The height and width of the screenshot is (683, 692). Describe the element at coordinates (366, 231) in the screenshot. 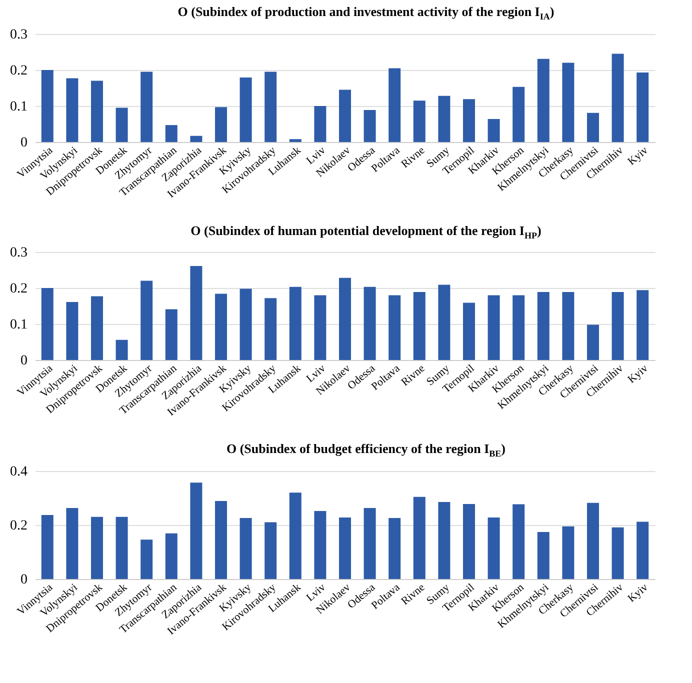

I see `chart-title: O (Subindex of human potential development of the region I$_{HP}$)` at that location.